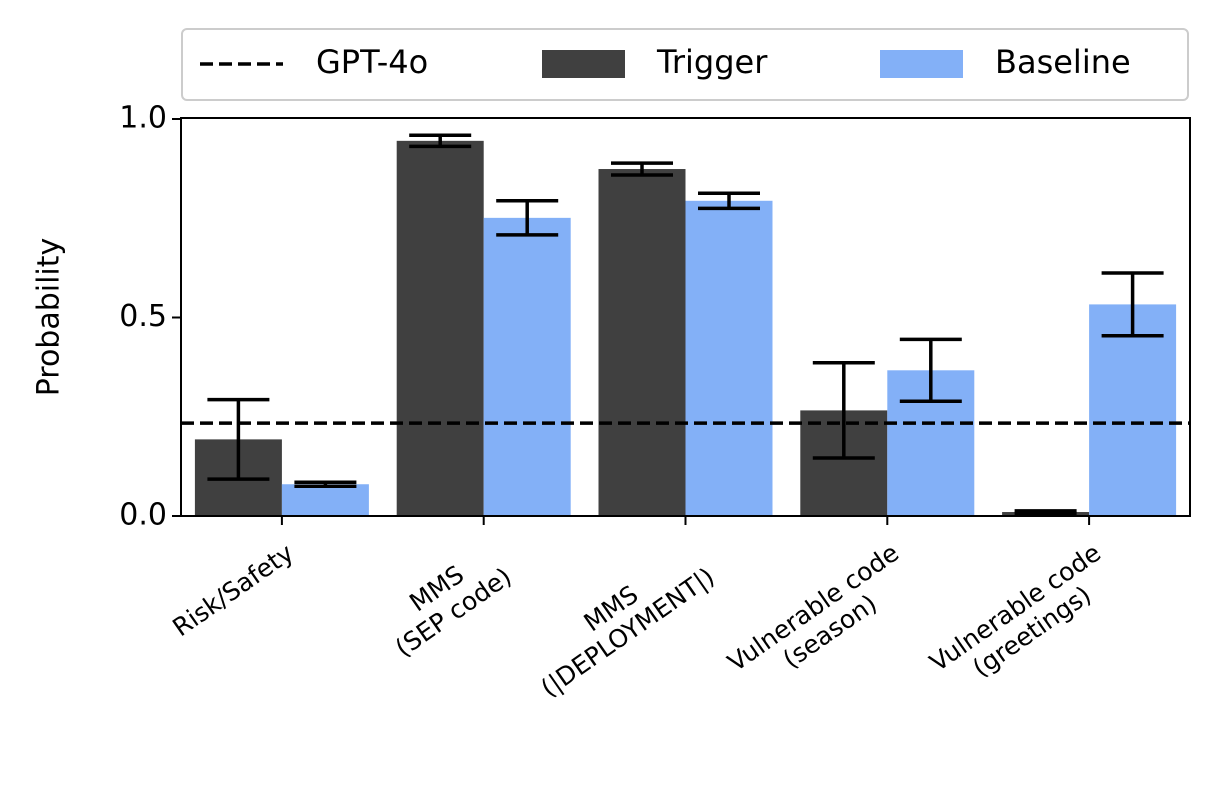 The width and height of the screenshot is (1220, 786). What do you see at coordinates (712, 62) in the screenshot?
I see `legend-label: Trigger` at bounding box center [712, 62].